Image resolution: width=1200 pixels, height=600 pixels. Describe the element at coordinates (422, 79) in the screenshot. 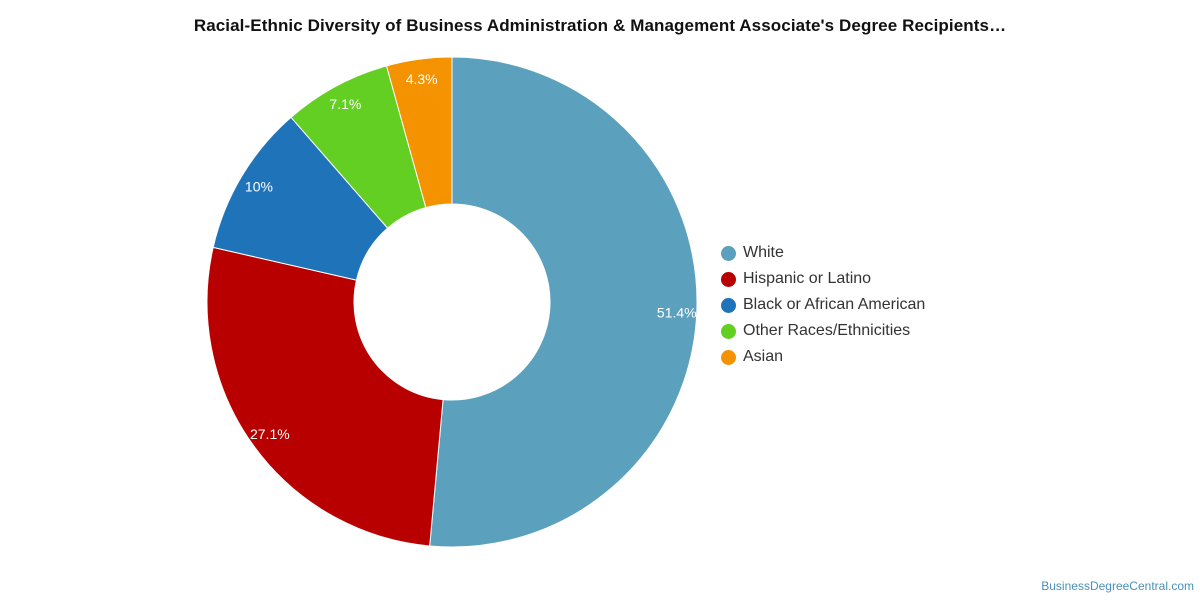

I see `slice-label-asian: 4.3%` at that location.